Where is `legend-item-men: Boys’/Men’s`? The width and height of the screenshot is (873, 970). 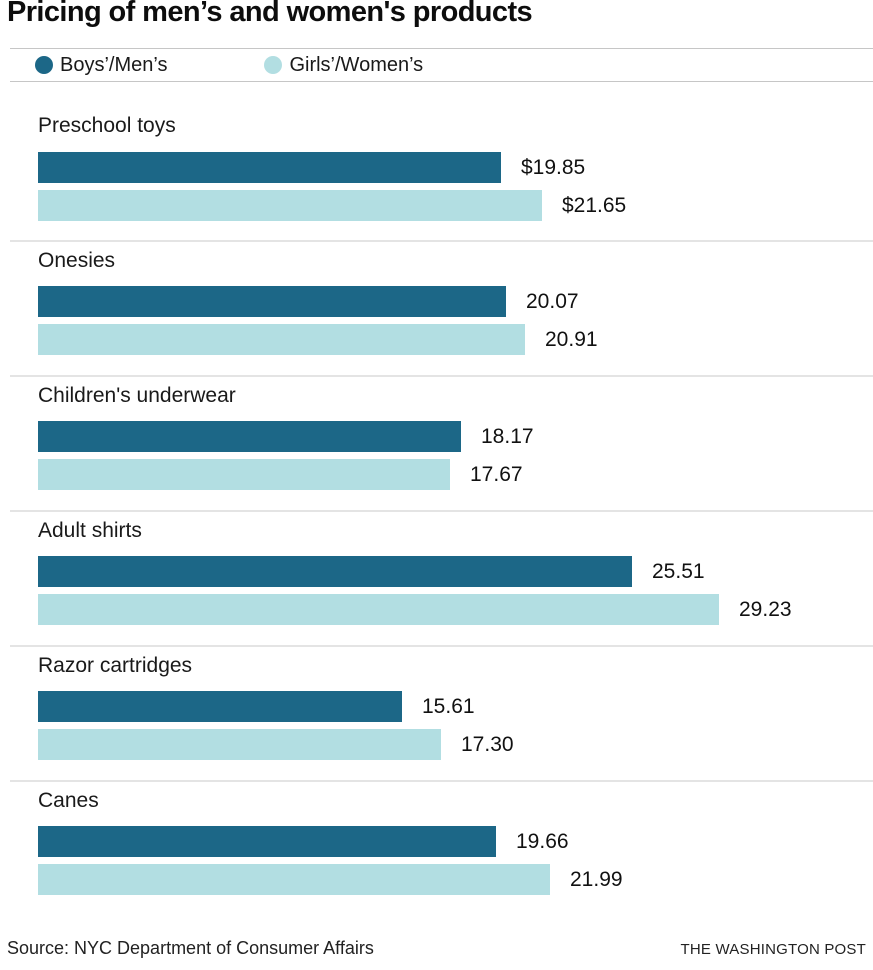 legend-item-men: Boys’/Men’s is located at coordinates (101, 65).